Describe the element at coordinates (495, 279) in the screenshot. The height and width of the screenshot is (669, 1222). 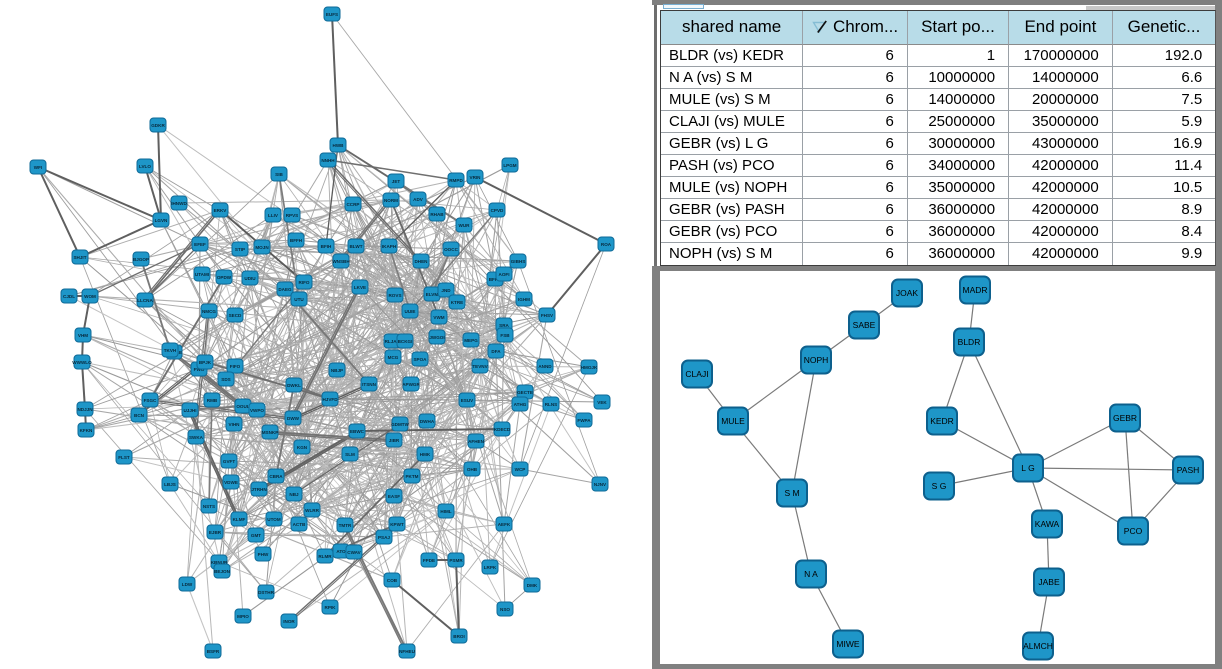
I see `svg-text: BFPB` at that location.